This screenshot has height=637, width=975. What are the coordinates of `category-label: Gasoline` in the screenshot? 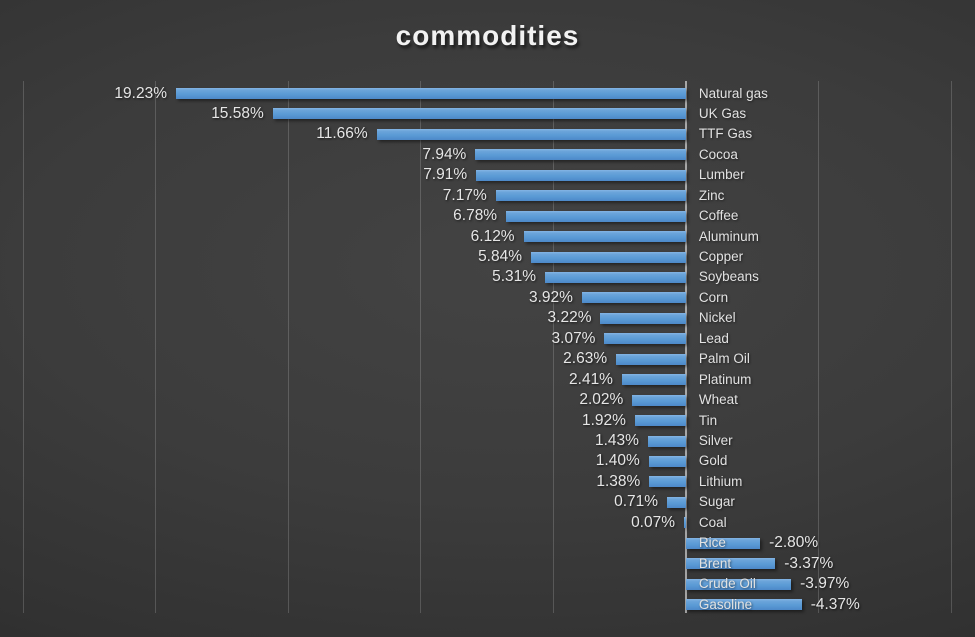 It's located at (725, 604).